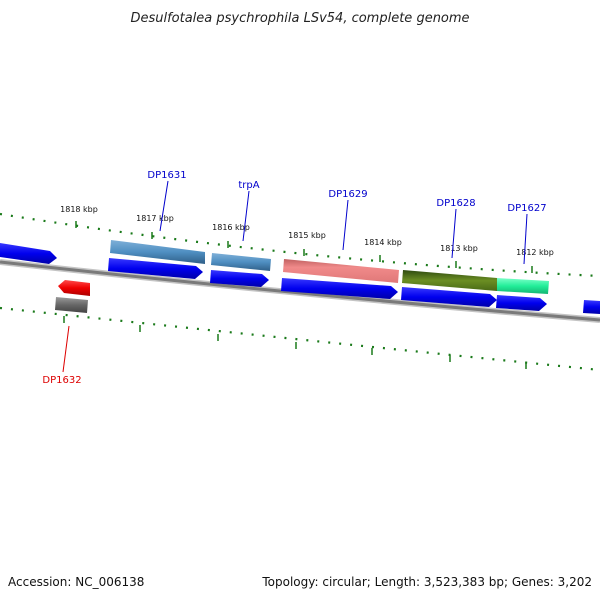 This screenshot has height=600, width=600. Describe the element at coordinates (295, 342) in the screenshot. I see `inner-ruler-ticks` at that location.